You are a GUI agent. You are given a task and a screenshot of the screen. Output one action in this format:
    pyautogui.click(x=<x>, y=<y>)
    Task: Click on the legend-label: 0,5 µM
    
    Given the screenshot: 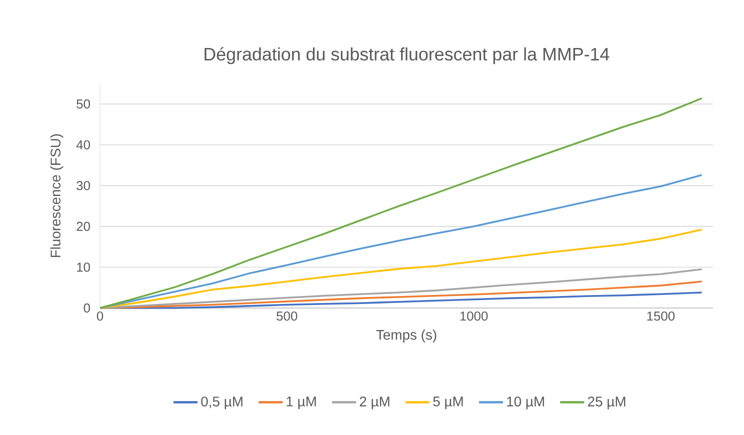 What is the action you would take?
    pyautogui.click(x=221, y=403)
    